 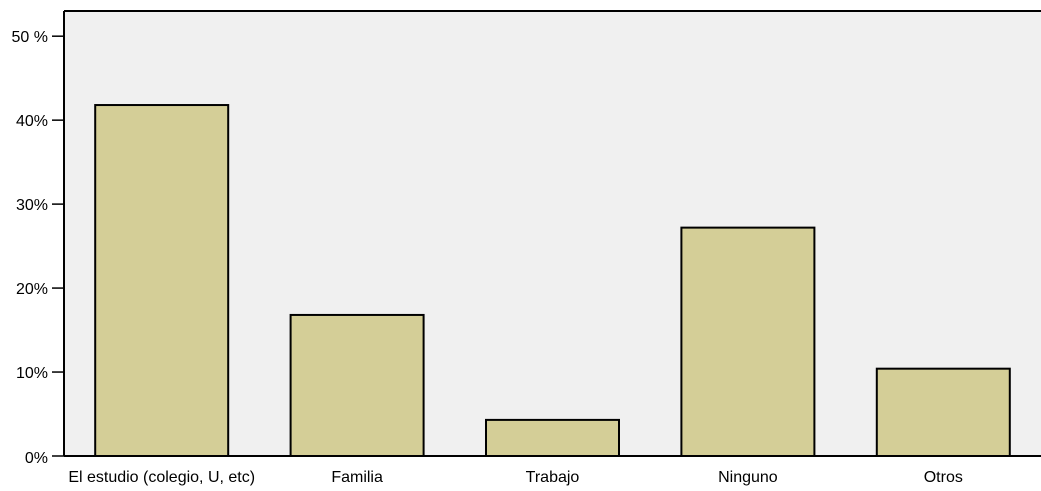 What do you see at coordinates (748, 477) in the screenshot?
I see `x-category-label: Ninguno` at bounding box center [748, 477].